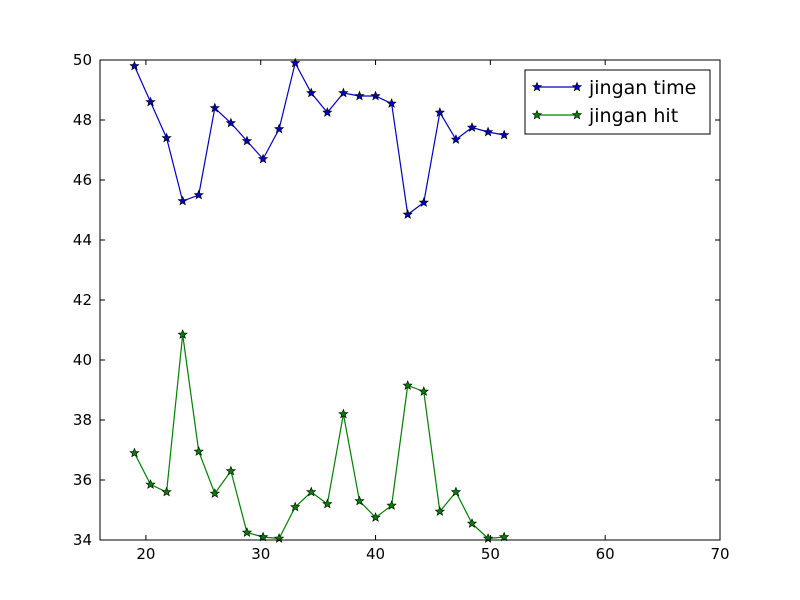 The width and height of the screenshot is (800, 600). Describe the element at coordinates (719, 554) in the screenshot. I see `x-tick-label: 70` at that location.